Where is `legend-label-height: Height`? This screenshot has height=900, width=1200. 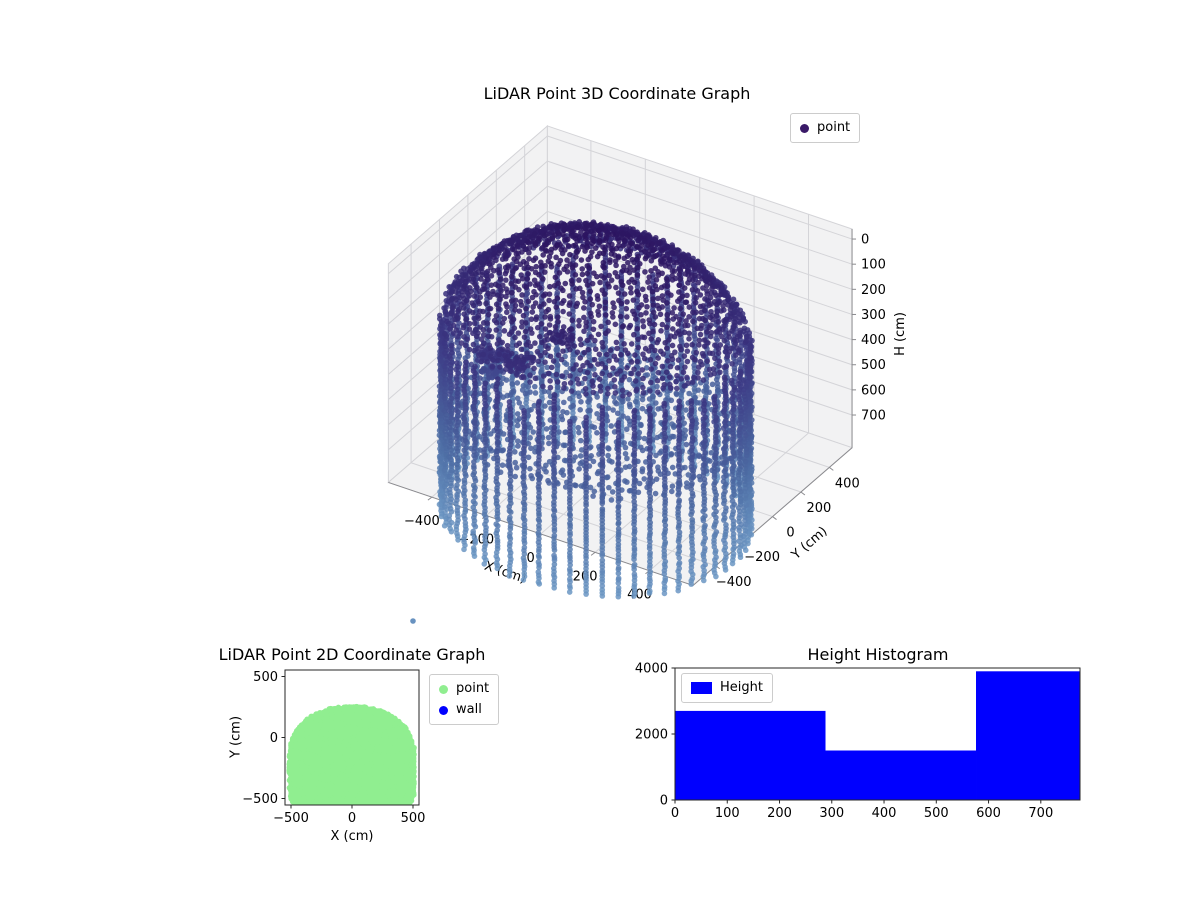
legend-label-height: Height is located at coordinates (741, 687).